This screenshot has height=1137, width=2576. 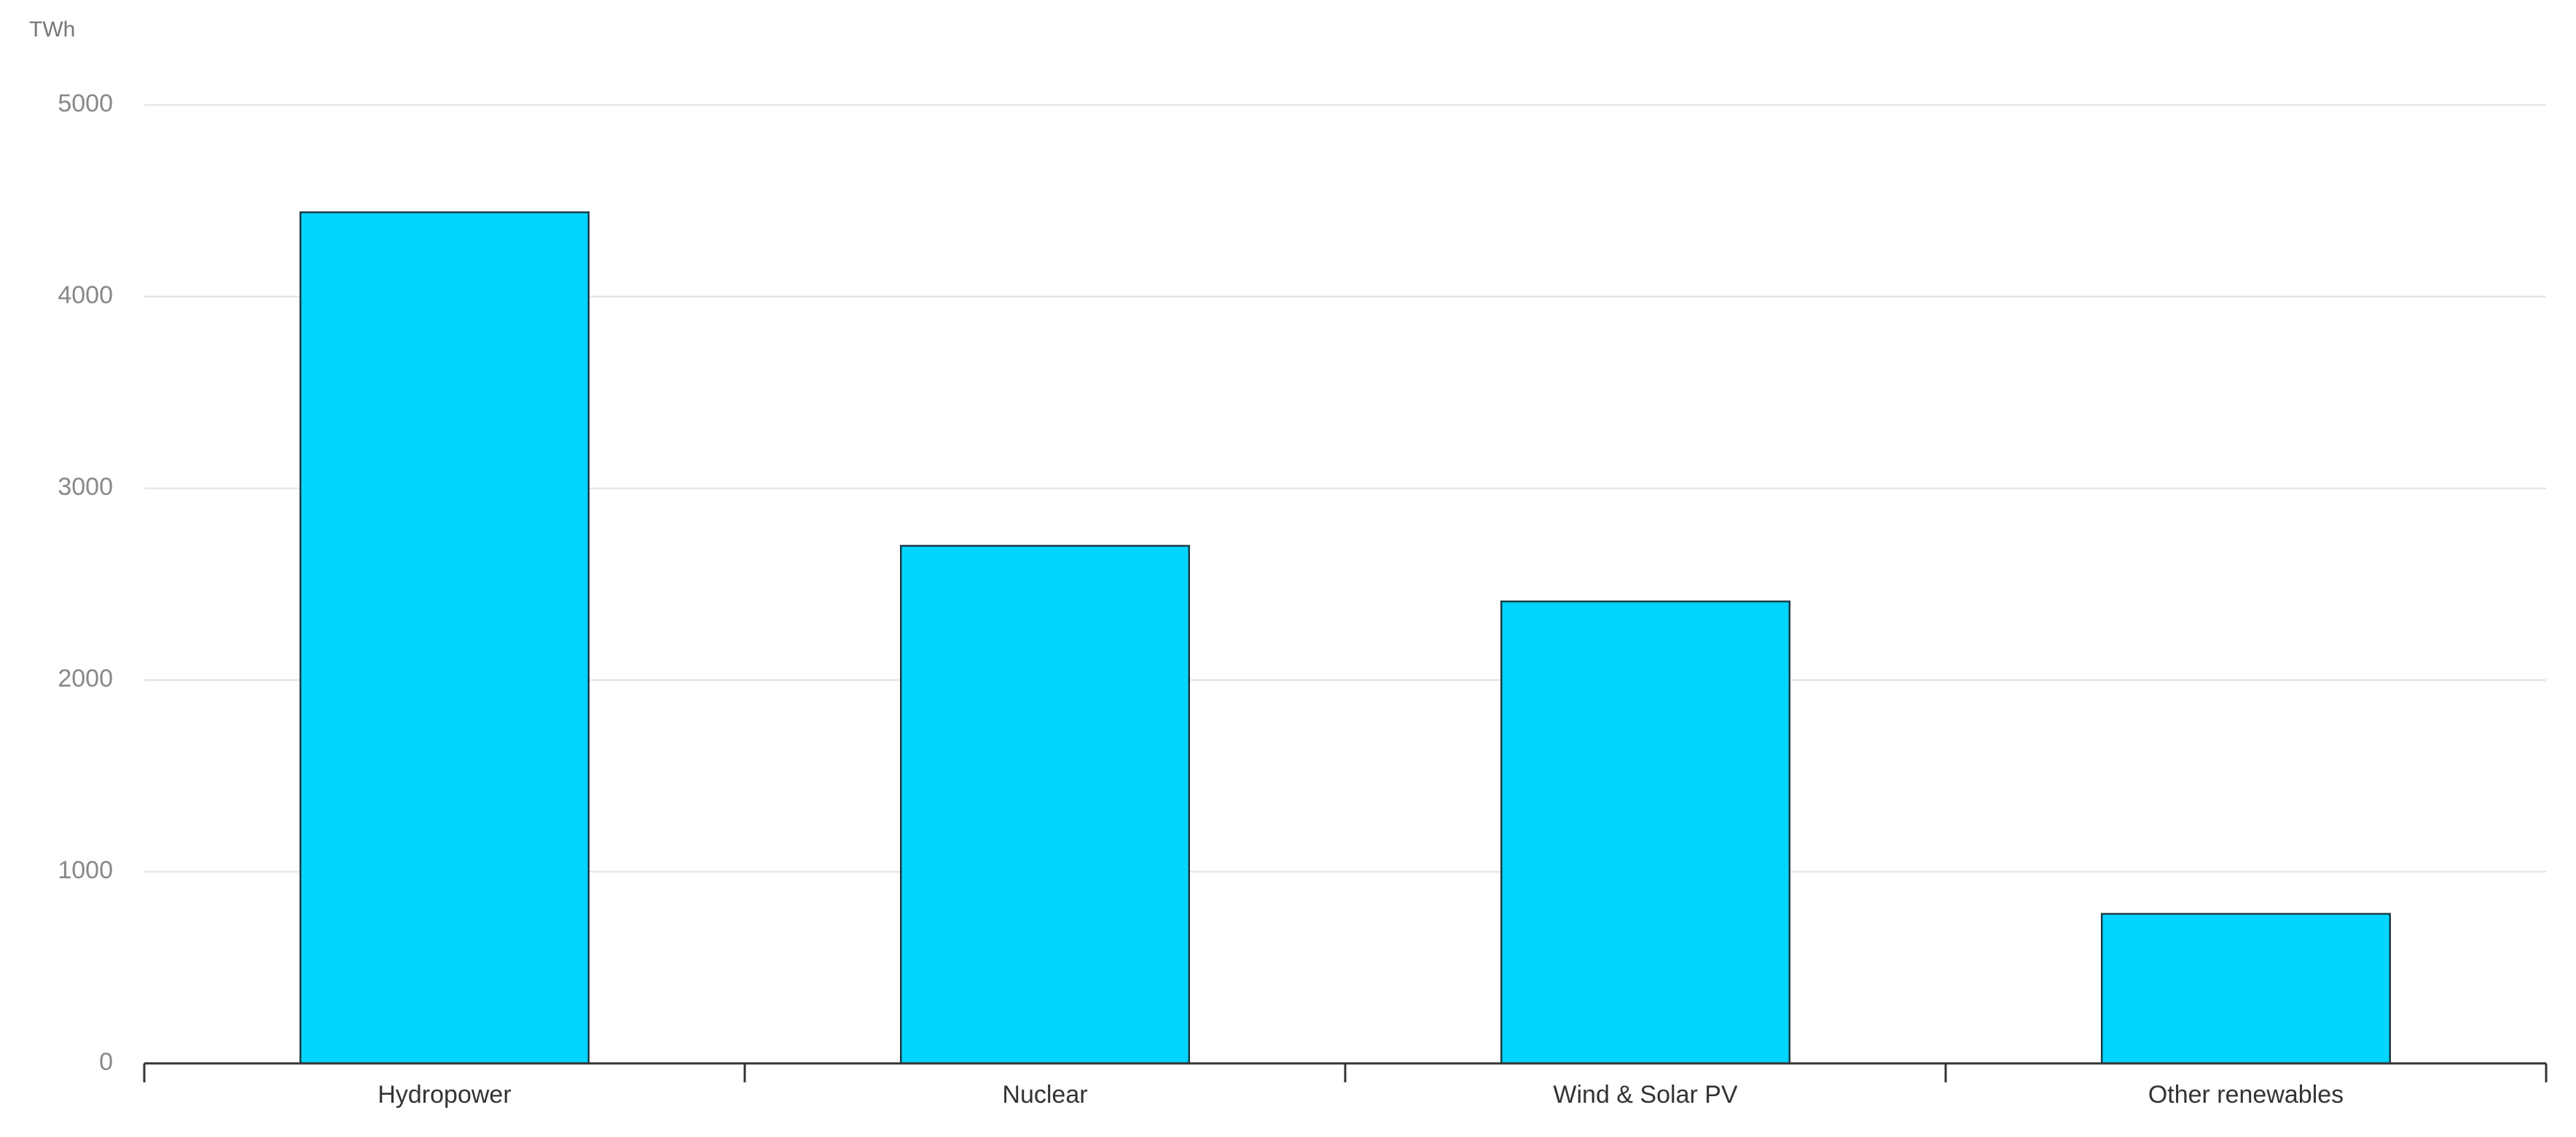 What do you see at coordinates (85, 487) in the screenshot?
I see `y-tick-label: 3000` at bounding box center [85, 487].